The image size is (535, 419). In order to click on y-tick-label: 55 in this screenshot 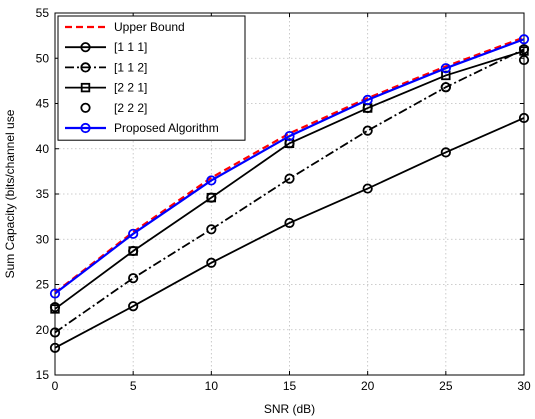, I will do `click(43, 13)`.